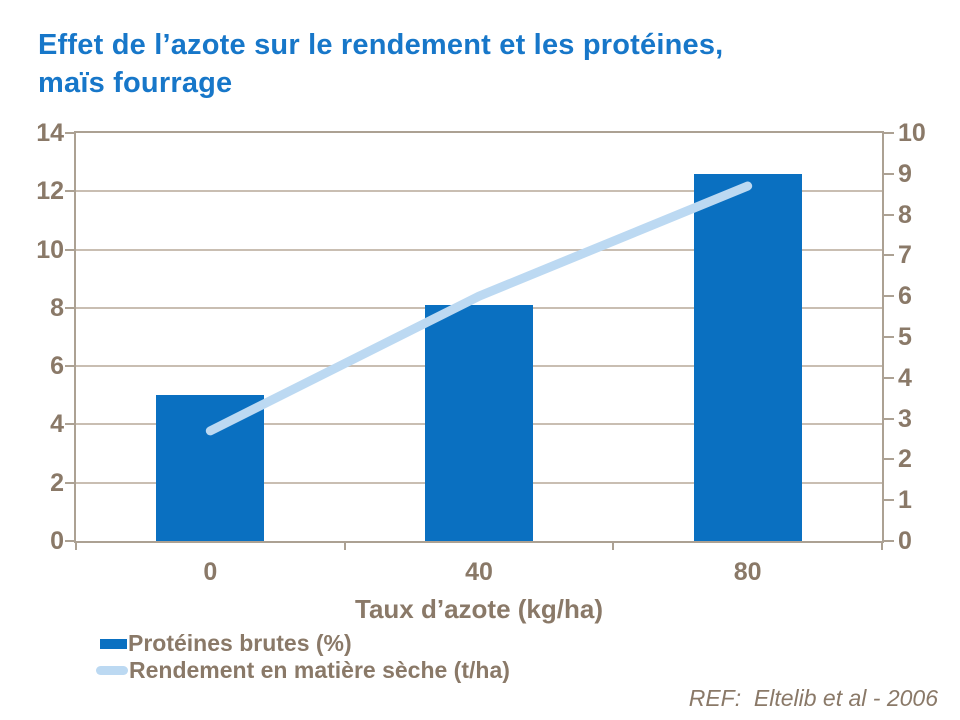  Describe the element at coordinates (905, 214) in the screenshot. I see `y-axis-right-label: 8` at that location.